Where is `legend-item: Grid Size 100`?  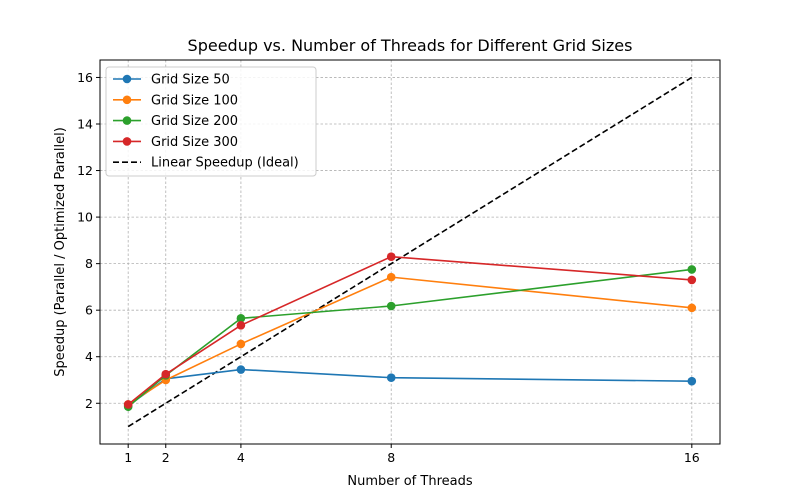
legend-item: Grid Size 100 is located at coordinates (175, 100).